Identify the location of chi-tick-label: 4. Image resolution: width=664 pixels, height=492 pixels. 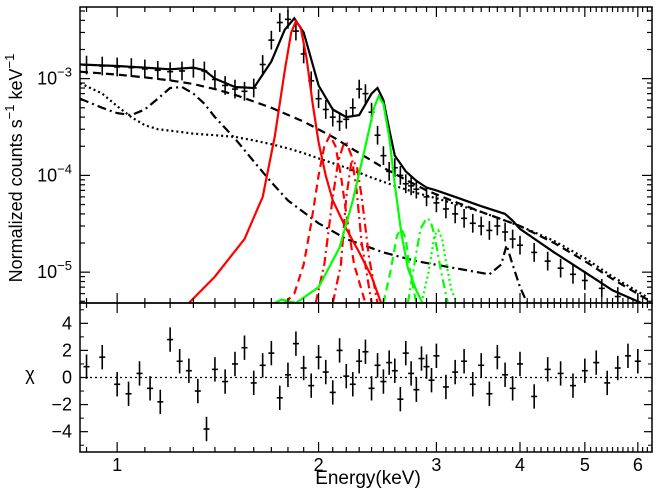
(67, 323).